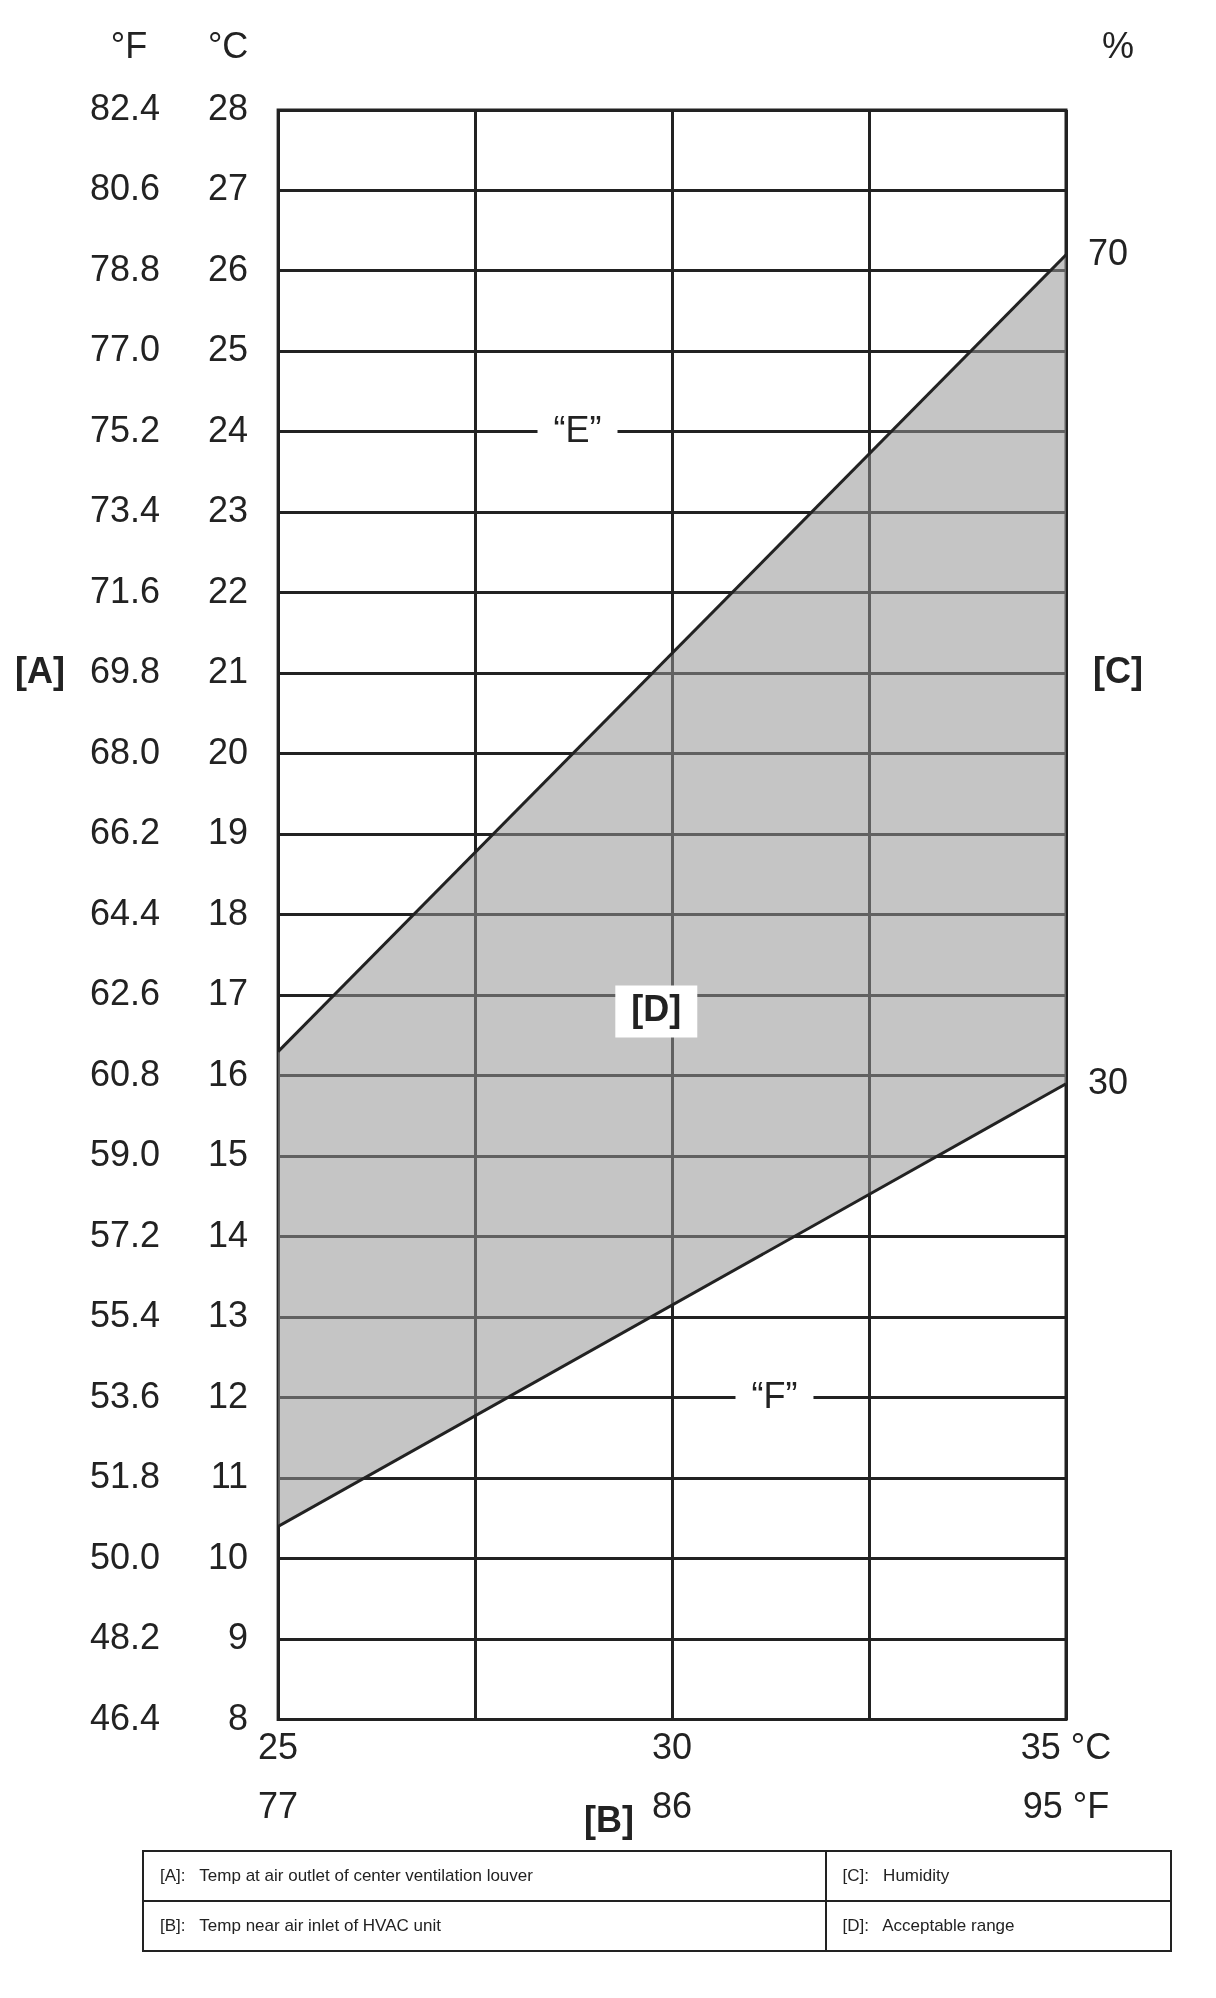  I want to click on y-tick-label: 26, so click(228, 268).